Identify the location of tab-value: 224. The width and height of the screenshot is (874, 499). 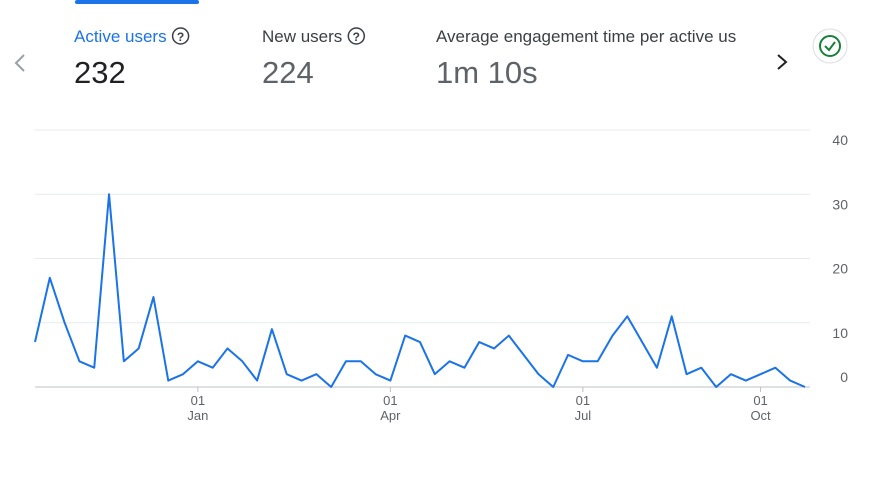
(288, 72).